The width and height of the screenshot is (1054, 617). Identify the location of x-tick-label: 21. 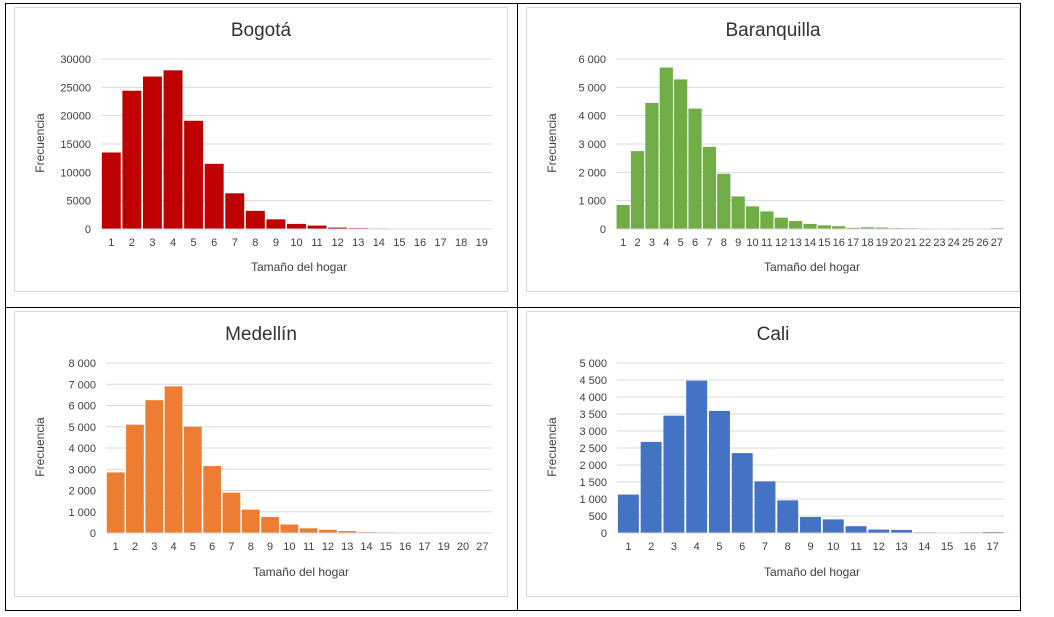
(910, 243).